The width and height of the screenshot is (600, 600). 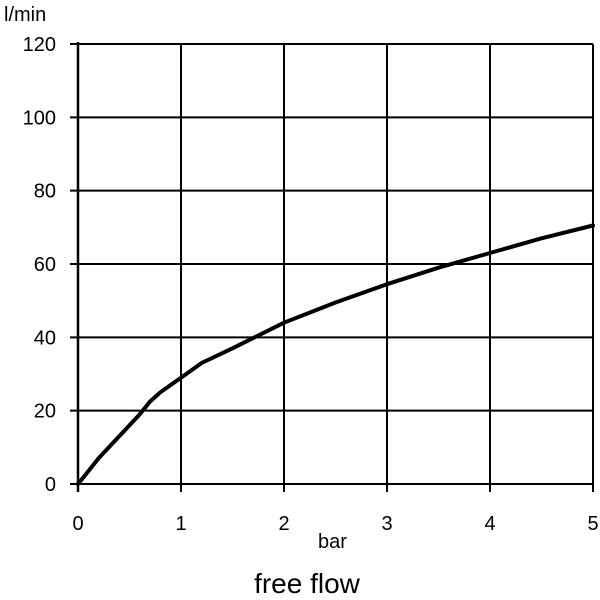 What do you see at coordinates (592, 524) in the screenshot?
I see `x-tick-label: 5` at bounding box center [592, 524].